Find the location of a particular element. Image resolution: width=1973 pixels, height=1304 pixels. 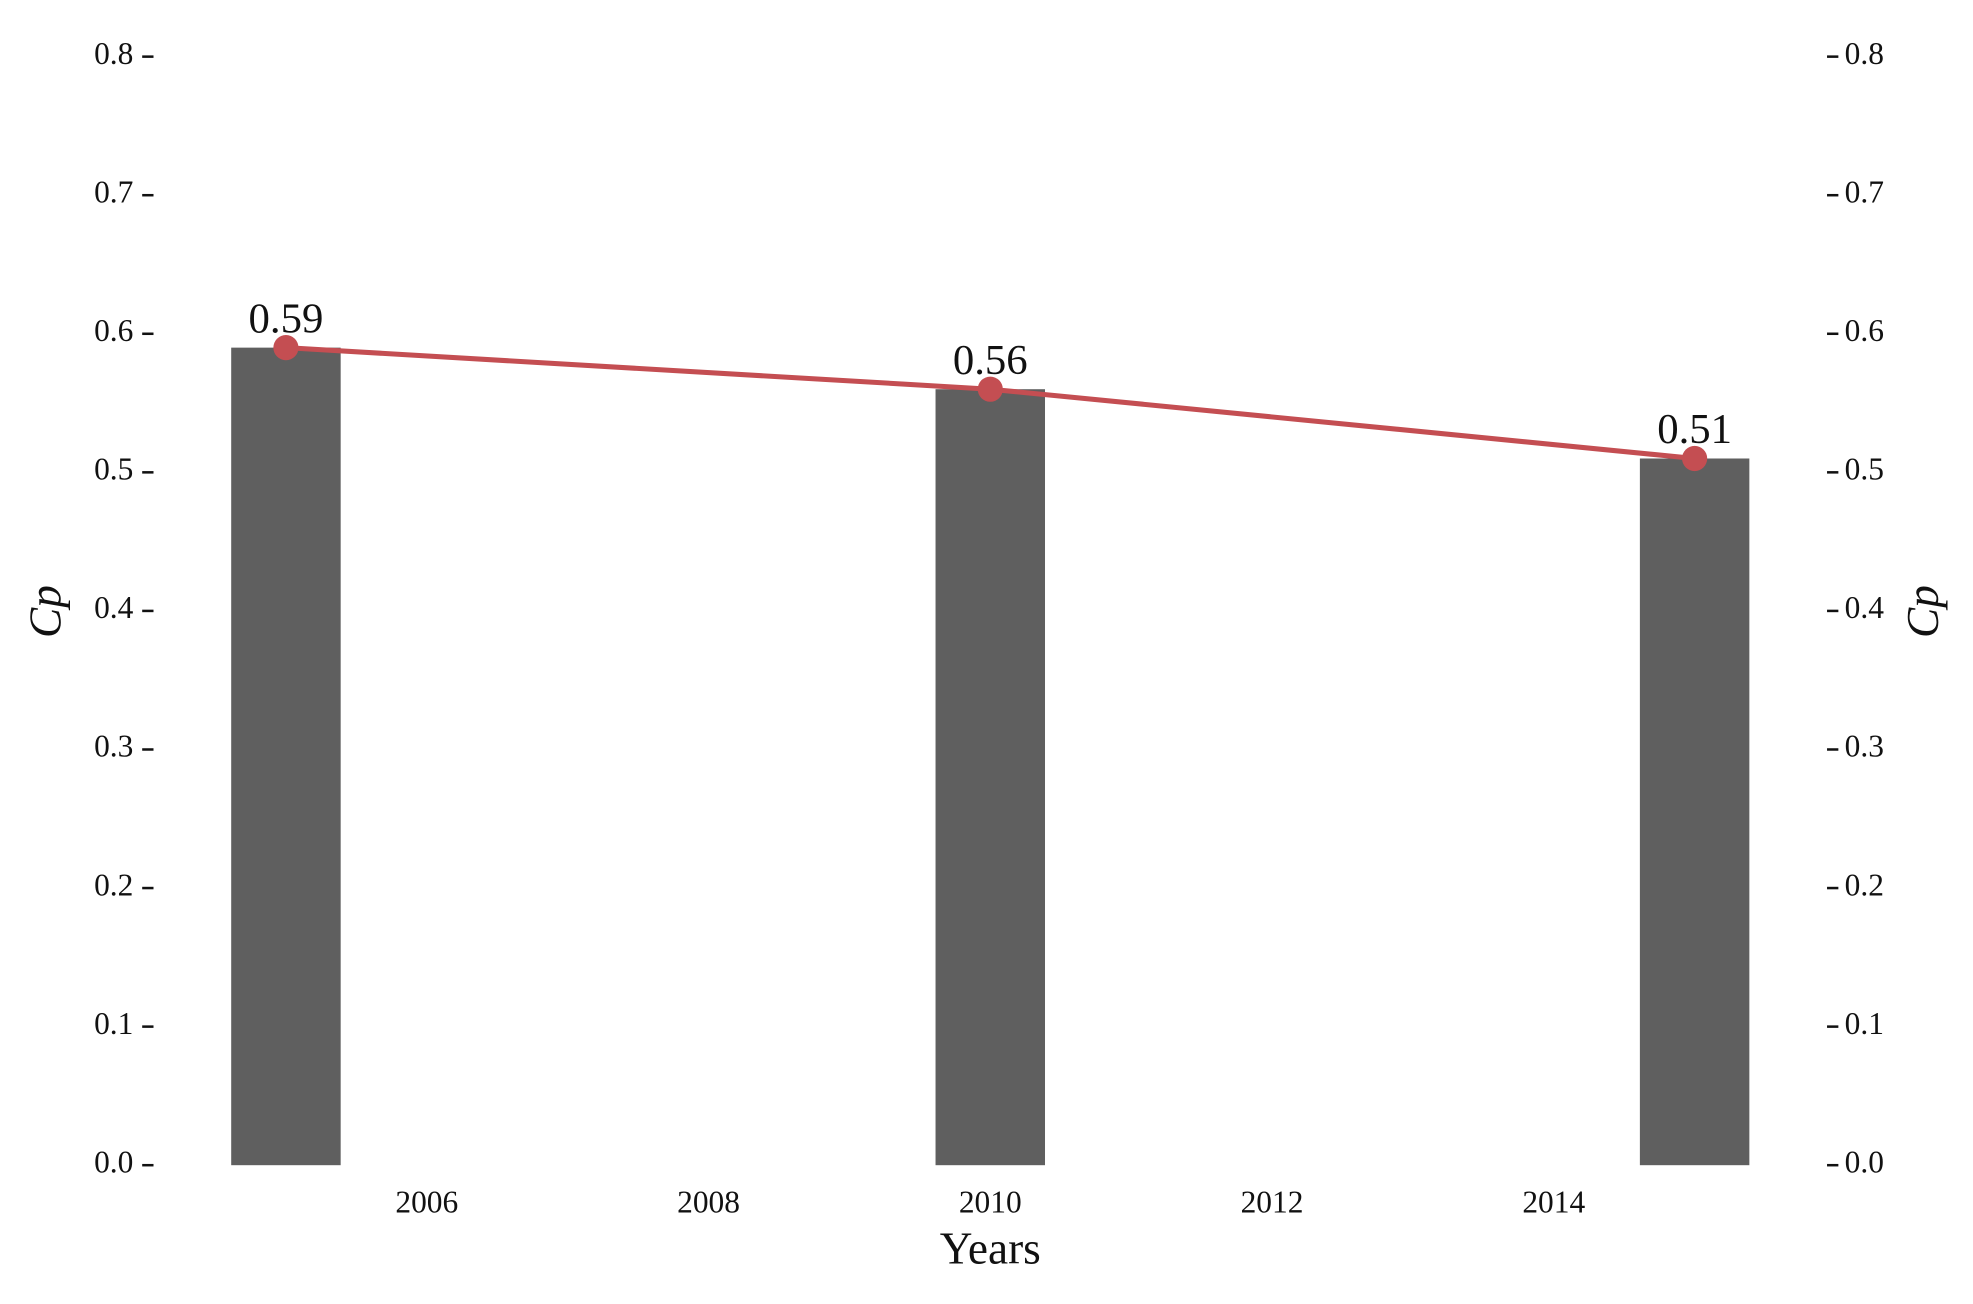

x-axis-label: Years is located at coordinates (990, 1249).